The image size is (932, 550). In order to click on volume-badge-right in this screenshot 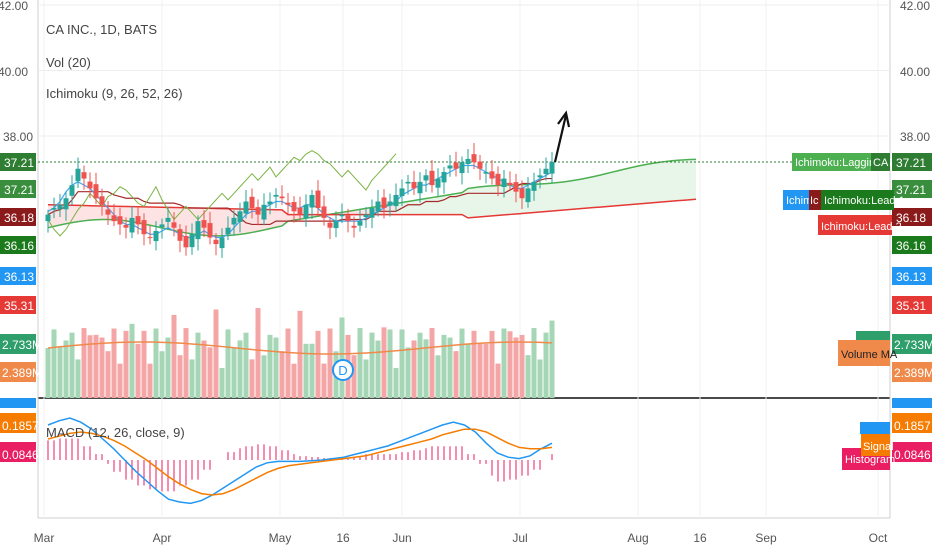, I will do `click(912, 344)`.